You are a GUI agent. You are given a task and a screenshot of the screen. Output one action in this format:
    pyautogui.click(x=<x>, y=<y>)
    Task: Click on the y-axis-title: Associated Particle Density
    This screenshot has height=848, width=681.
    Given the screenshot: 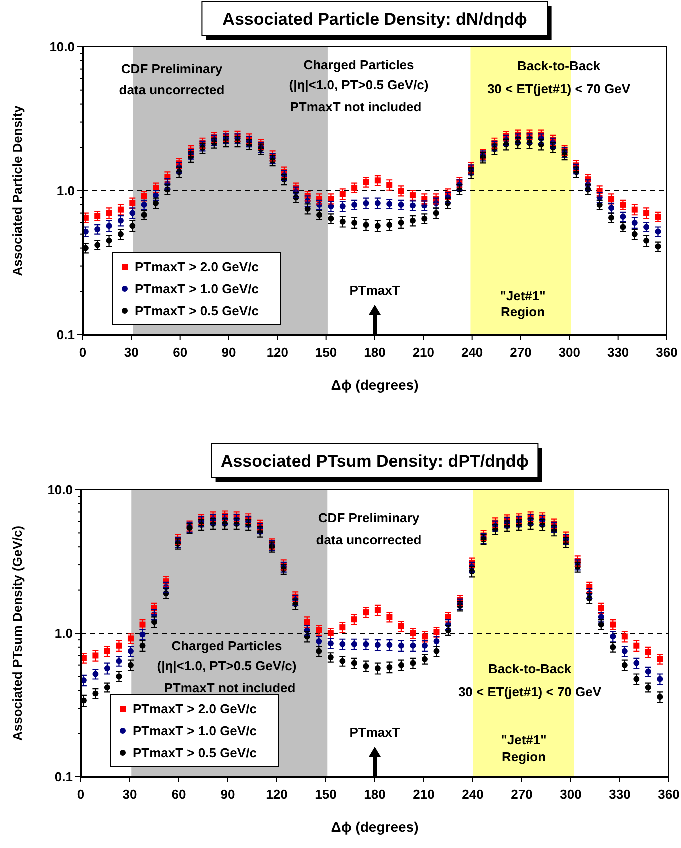 What is the action you would take?
    pyautogui.click(x=17, y=190)
    